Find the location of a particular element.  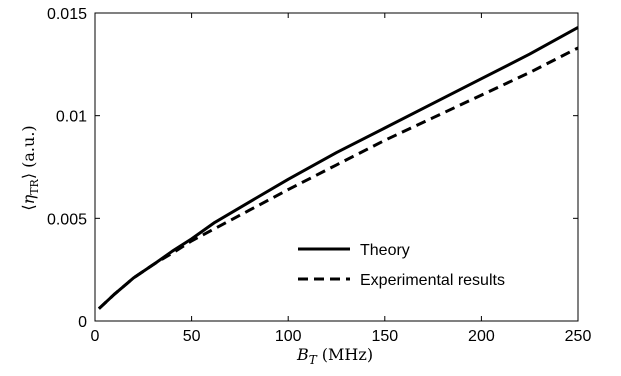

y-tick-label: 0.005 is located at coordinates (67, 219).